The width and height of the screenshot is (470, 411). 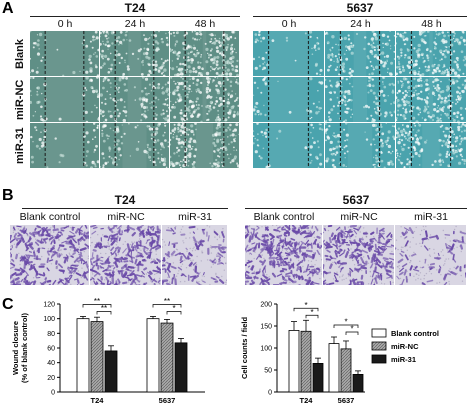 What do you see at coordinates (283, 255) in the screenshot?
I see `panel-b-image-5637-blank` at bounding box center [283, 255].